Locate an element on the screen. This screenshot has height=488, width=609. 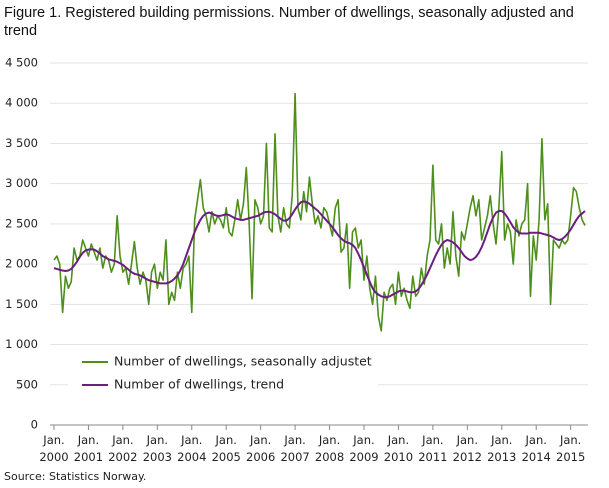
y-tick-label: 3 500 is located at coordinates (21, 143).